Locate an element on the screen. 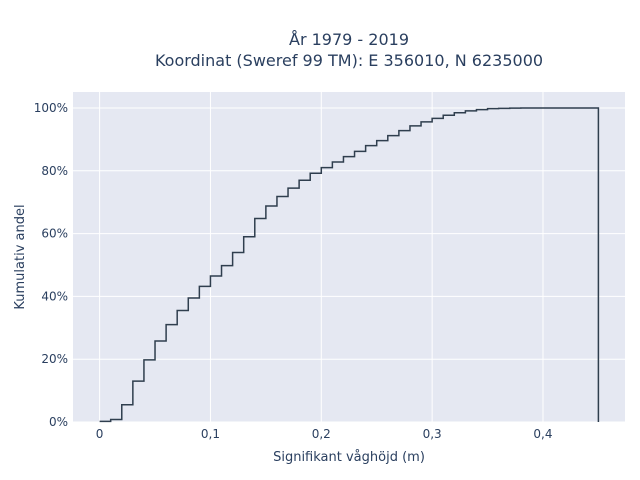  y-tick-label: 80% is located at coordinates (54, 171).